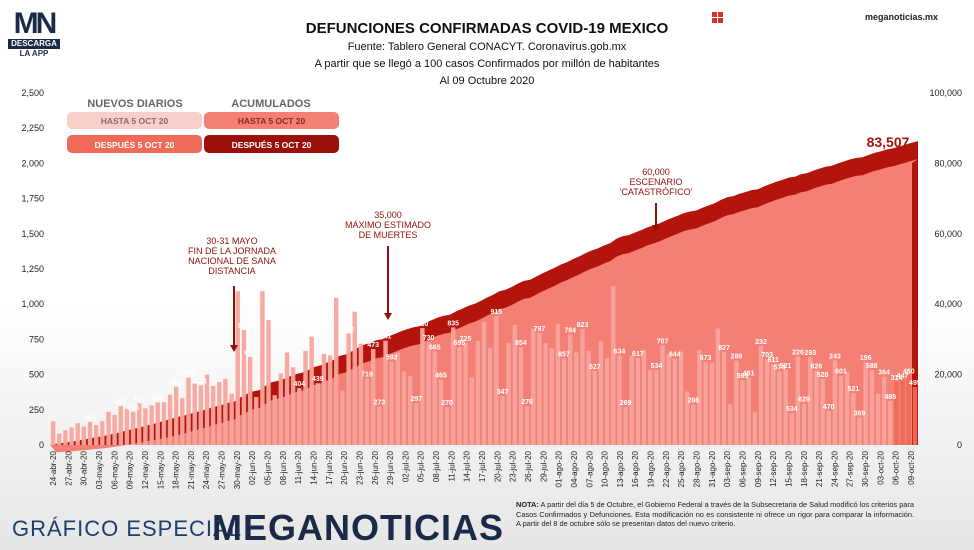 Image resolution: width=974 pixels, height=550 pixels. What do you see at coordinates (767, 355) in the screenshot?
I see `bar-value-label: 703` at bounding box center [767, 355].